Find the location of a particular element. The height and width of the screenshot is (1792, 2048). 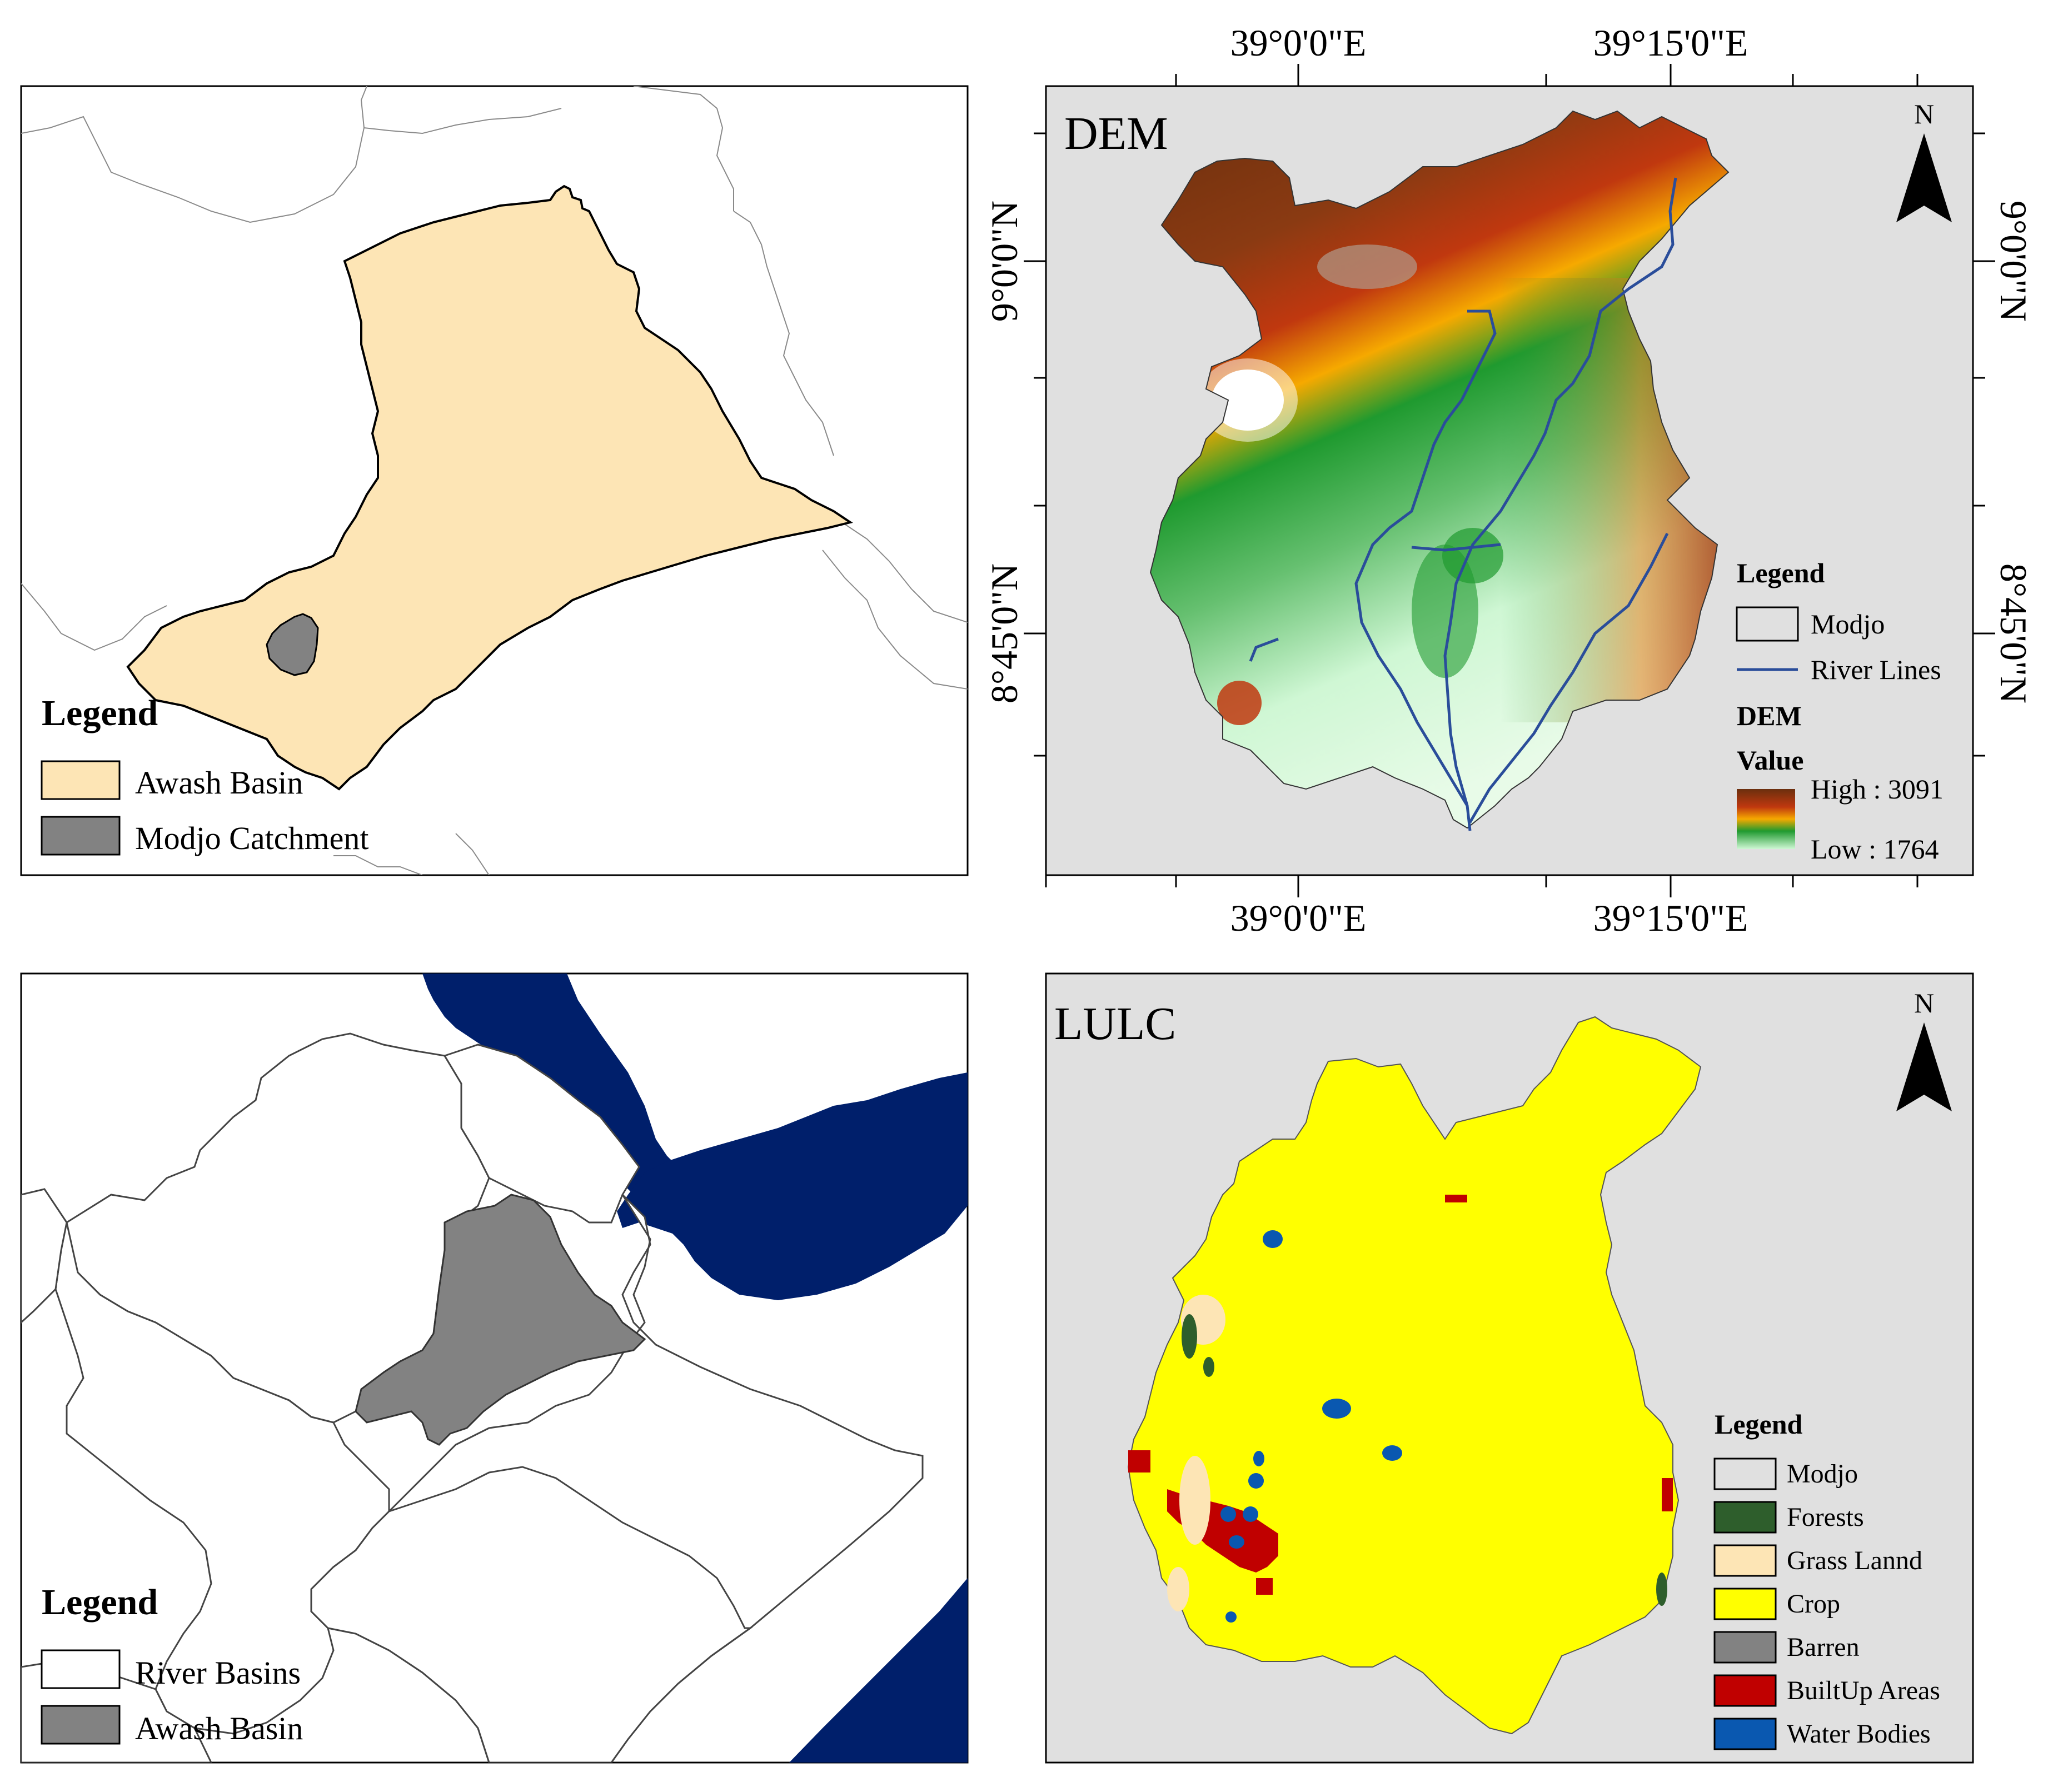

legend-swatch-grass-land is located at coordinates (1745, 1560).